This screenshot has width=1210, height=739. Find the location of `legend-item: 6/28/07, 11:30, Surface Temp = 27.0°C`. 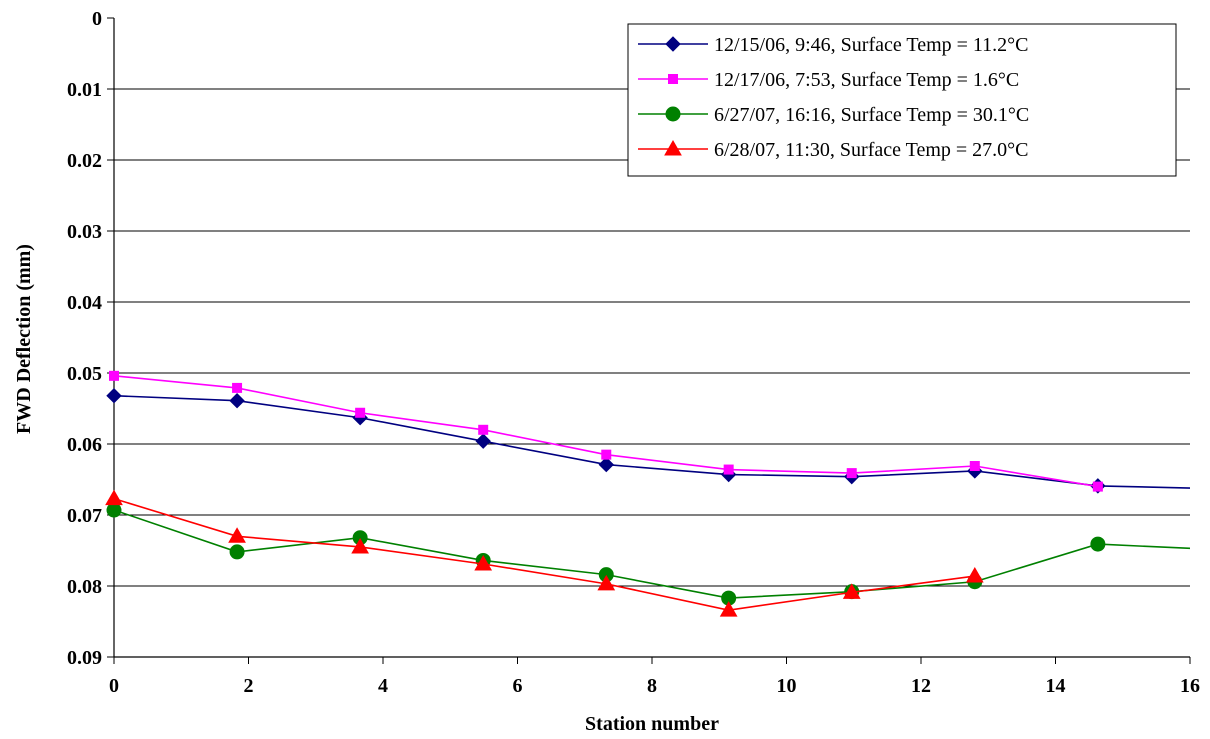

legend-item: 6/28/07, 11:30, Surface Temp = 27.0°C is located at coordinates (833, 150).